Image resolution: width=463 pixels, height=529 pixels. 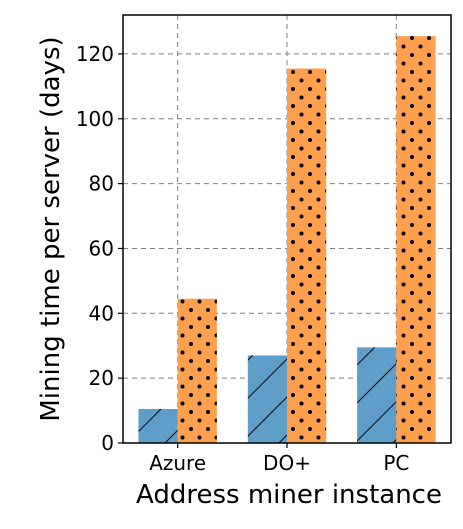 What do you see at coordinates (51, 228) in the screenshot?
I see `y-axis-label: Mining time per server (days)` at bounding box center [51, 228].